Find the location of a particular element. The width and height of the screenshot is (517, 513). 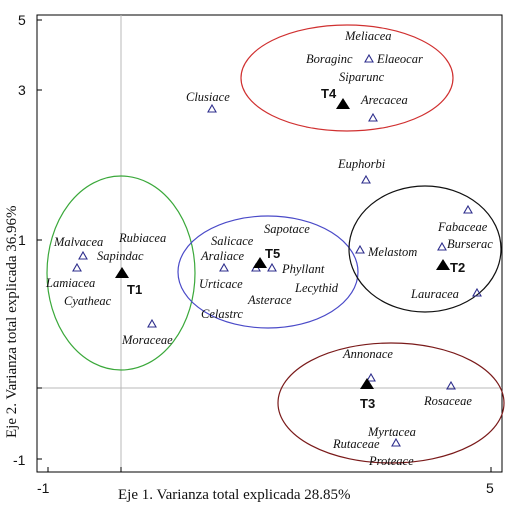

family-point-clusiace is located at coordinates (212, 108).